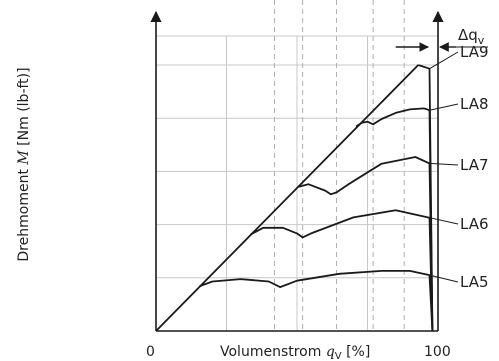 Image resolution: width=499 pixels, height=361 pixels. What do you see at coordinates (24, 164) in the screenshot?
I see `y-axis-label: Drehmoment M [Nm (lb-ft)]` at bounding box center [24, 164].